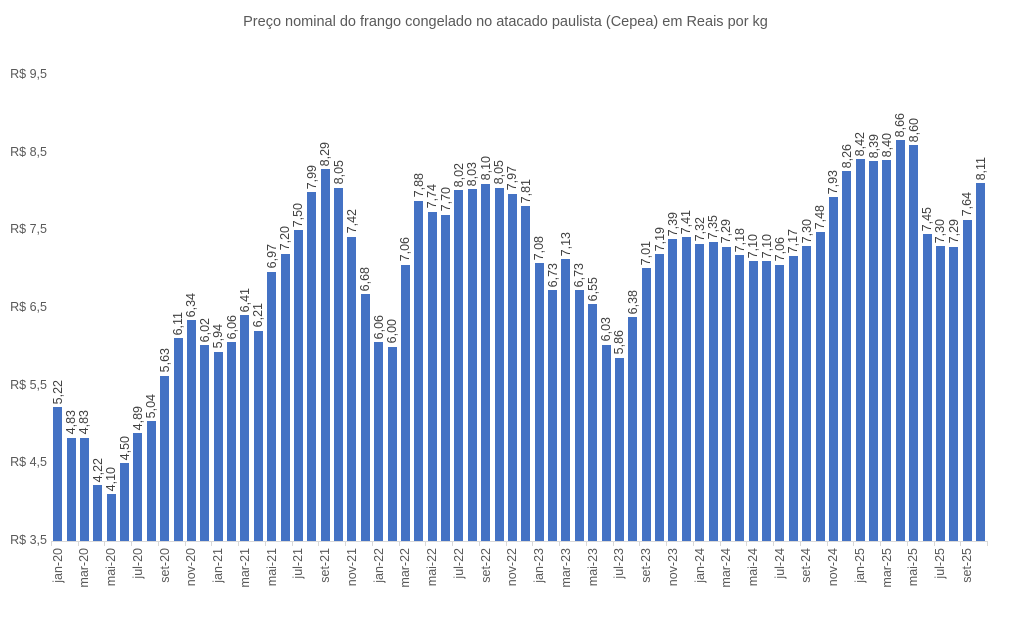  What do you see at coordinates (779, 563) in the screenshot?
I see `x-axis-label-jul-24: jul-24` at bounding box center [779, 563].